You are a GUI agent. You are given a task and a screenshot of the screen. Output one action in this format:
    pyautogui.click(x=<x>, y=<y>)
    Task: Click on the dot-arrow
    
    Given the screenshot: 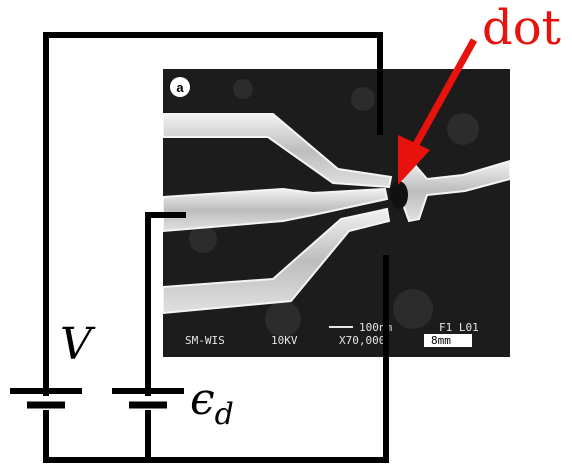 What is the action you would take?
    pyautogui.click(x=438, y=111)
    